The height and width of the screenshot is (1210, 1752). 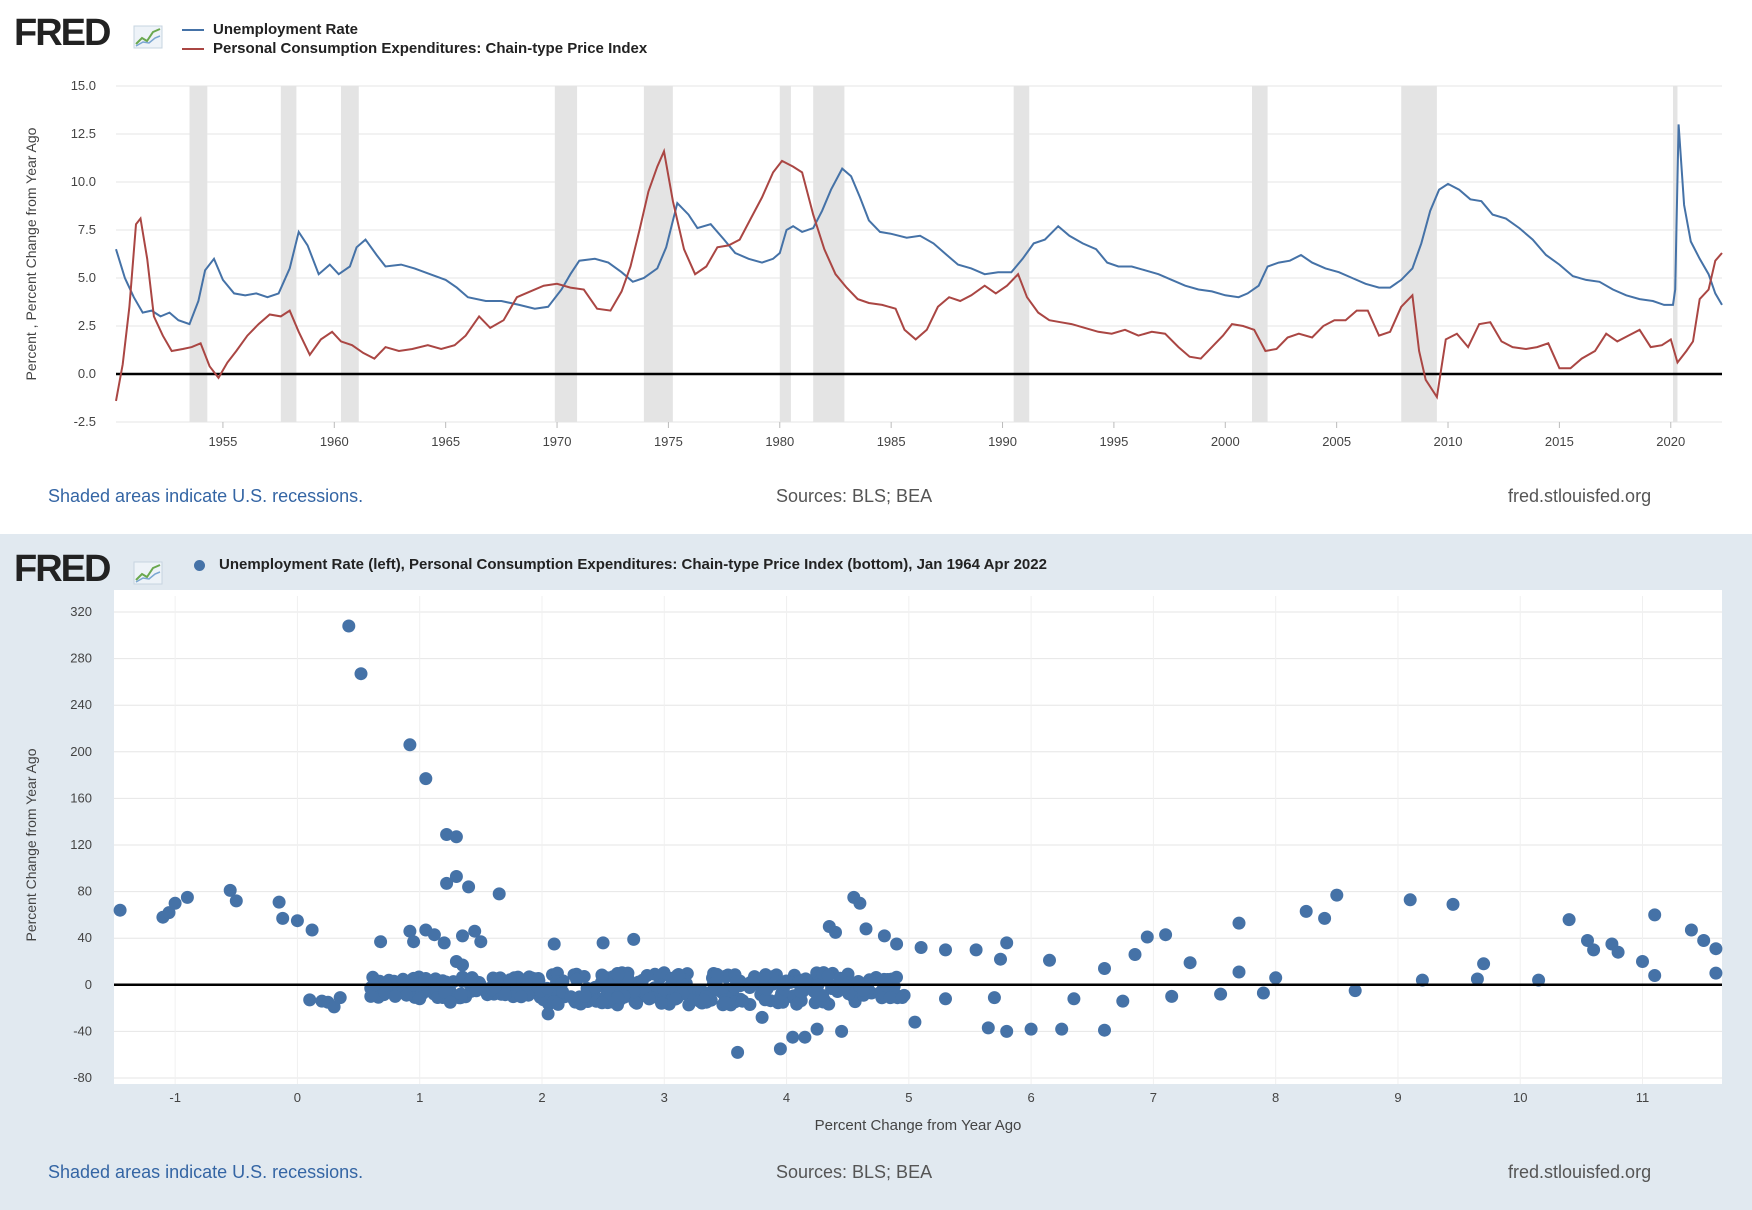 I want to click on y-tick-label: 40, so click(x=85, y=937).